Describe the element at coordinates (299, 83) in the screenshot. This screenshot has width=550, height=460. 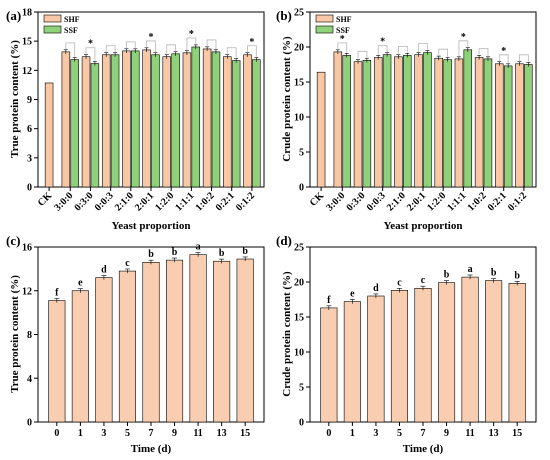
I see `y-tick-label: 15` at that location.